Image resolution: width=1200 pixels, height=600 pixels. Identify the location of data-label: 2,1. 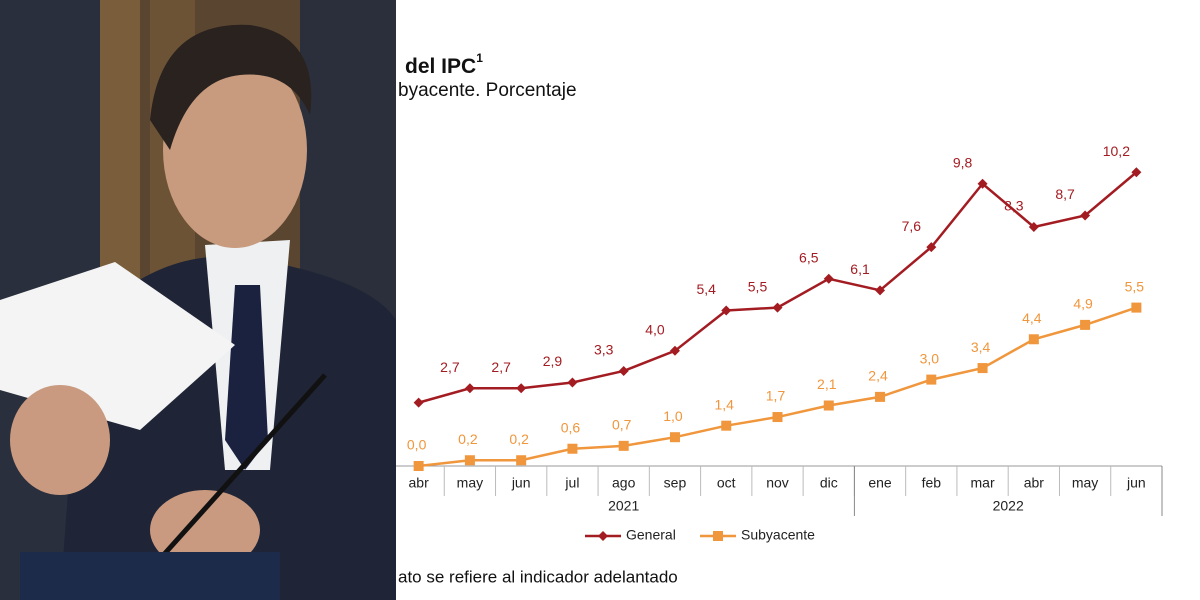
(827, 384).